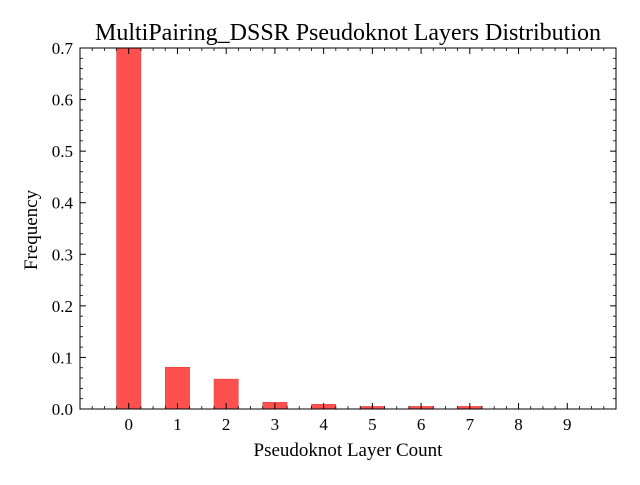 This screenshot has height=485, width=640. Describe the element at coordinates (226, 424) in the screenshot. I see `x-tick-label-2: 2` at that location.